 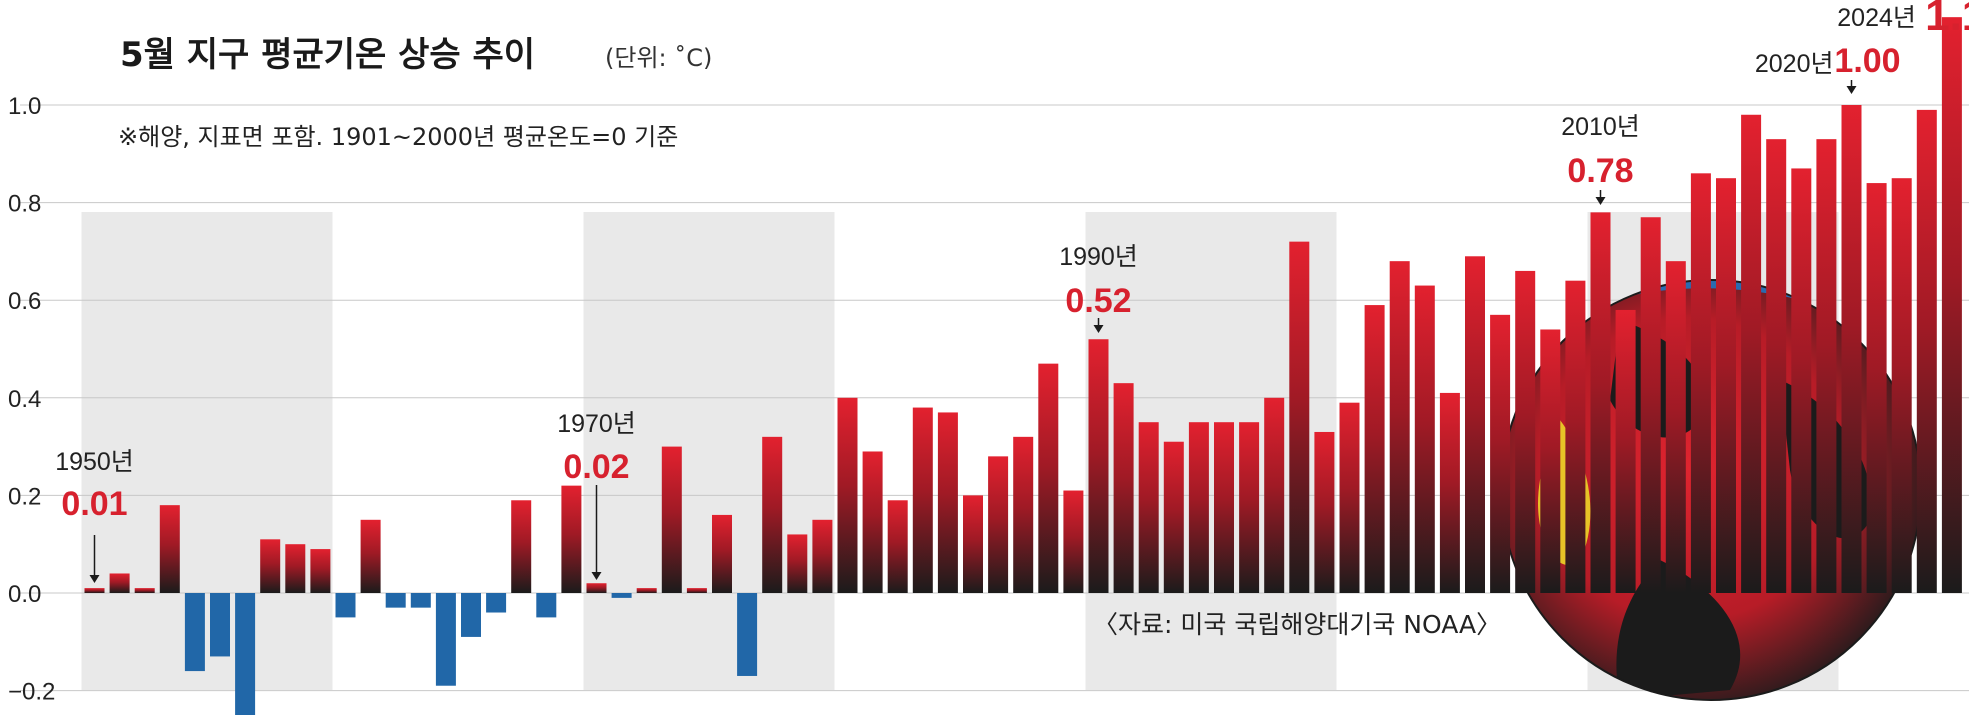 What do you see at coordinates (1297, 624) in the screenshot?
I see `source-label: 〈자료: 미국 국립해양대기국 NOAA〉` at bounding box center [1297, 624].